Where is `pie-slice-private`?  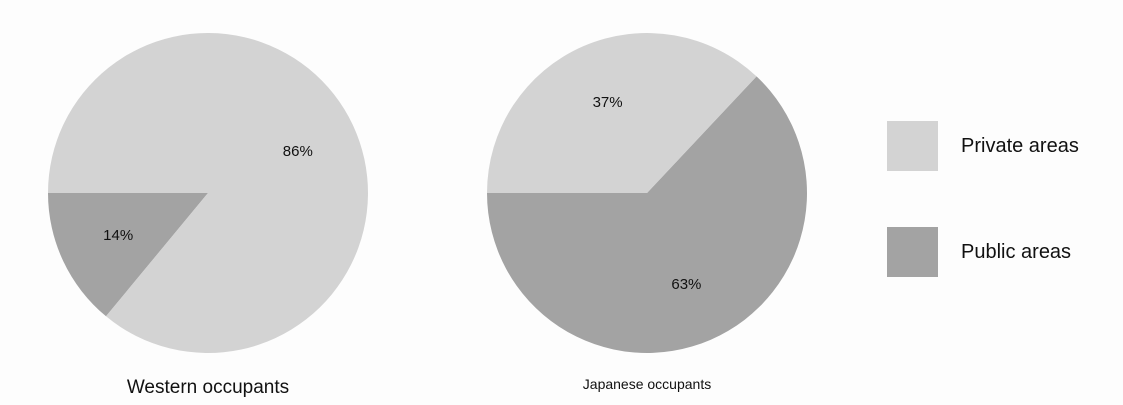 pie-slice-private is located at coordinates (622, 113).